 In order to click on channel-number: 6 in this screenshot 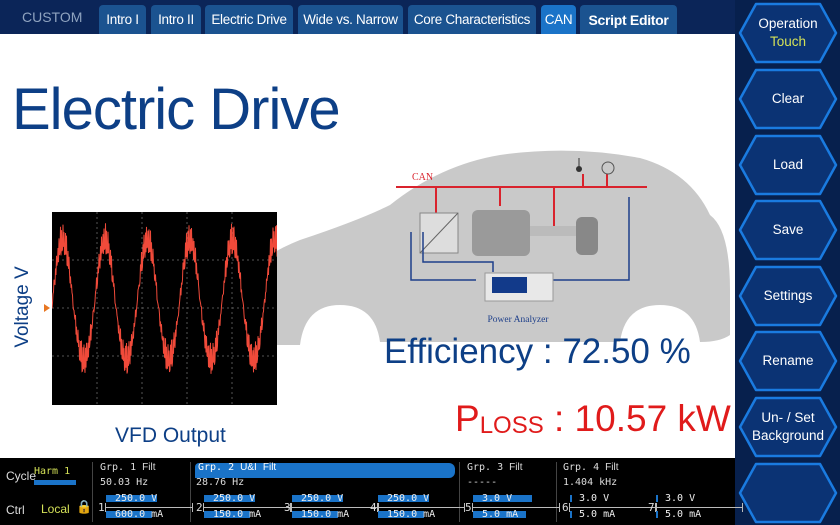, I will do `click(565, 507)`.